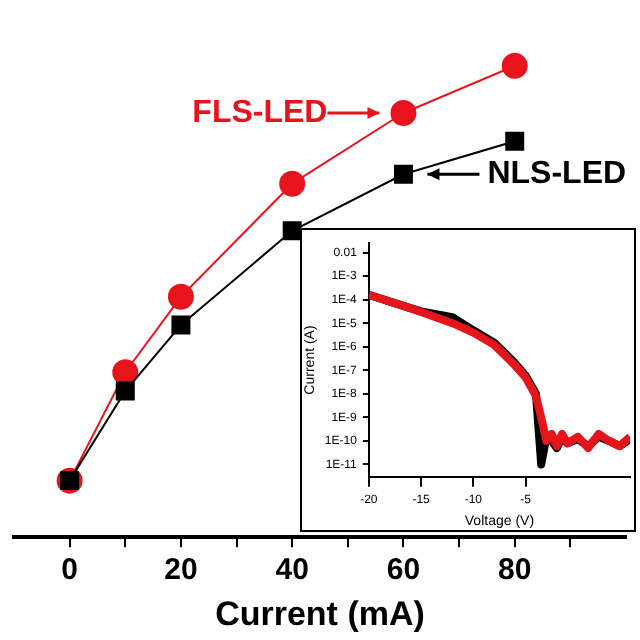  I want to click on x-tick-label: 20, so click(181, 570).